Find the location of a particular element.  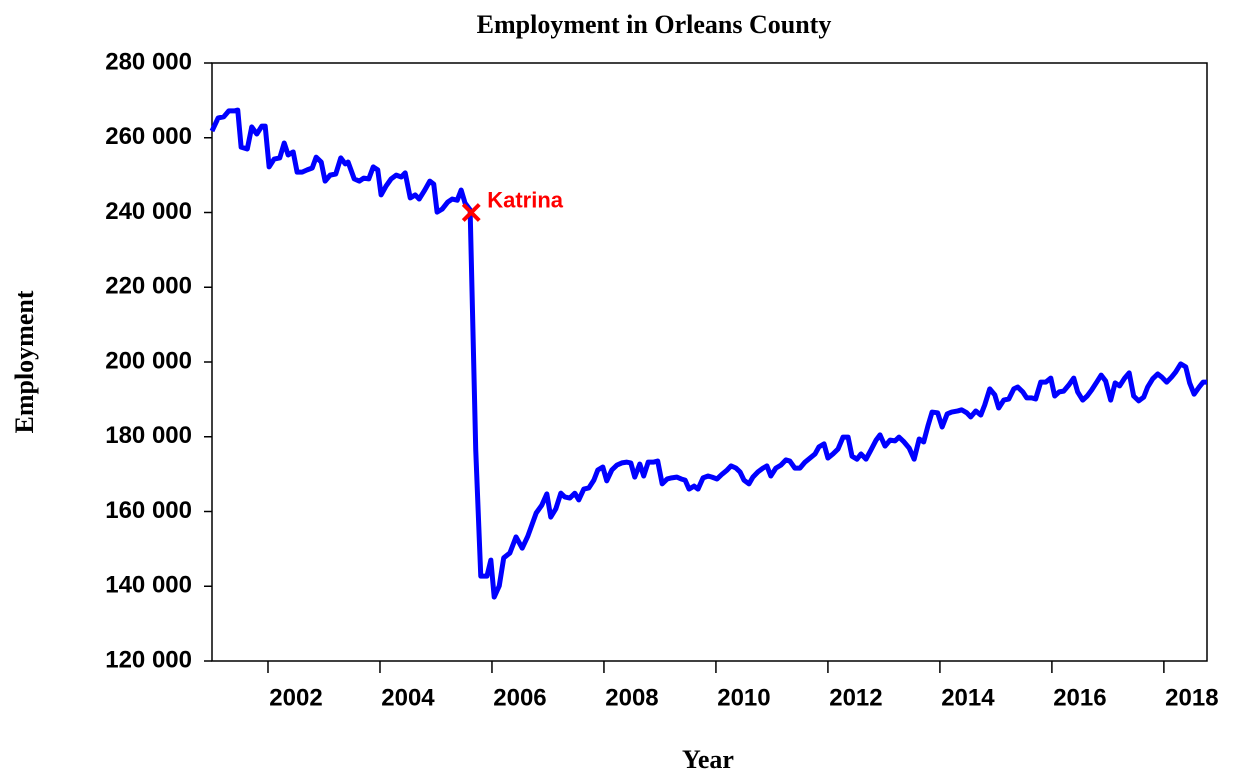

y-tick-label: 180 000 is located at coordinates (148, 435).